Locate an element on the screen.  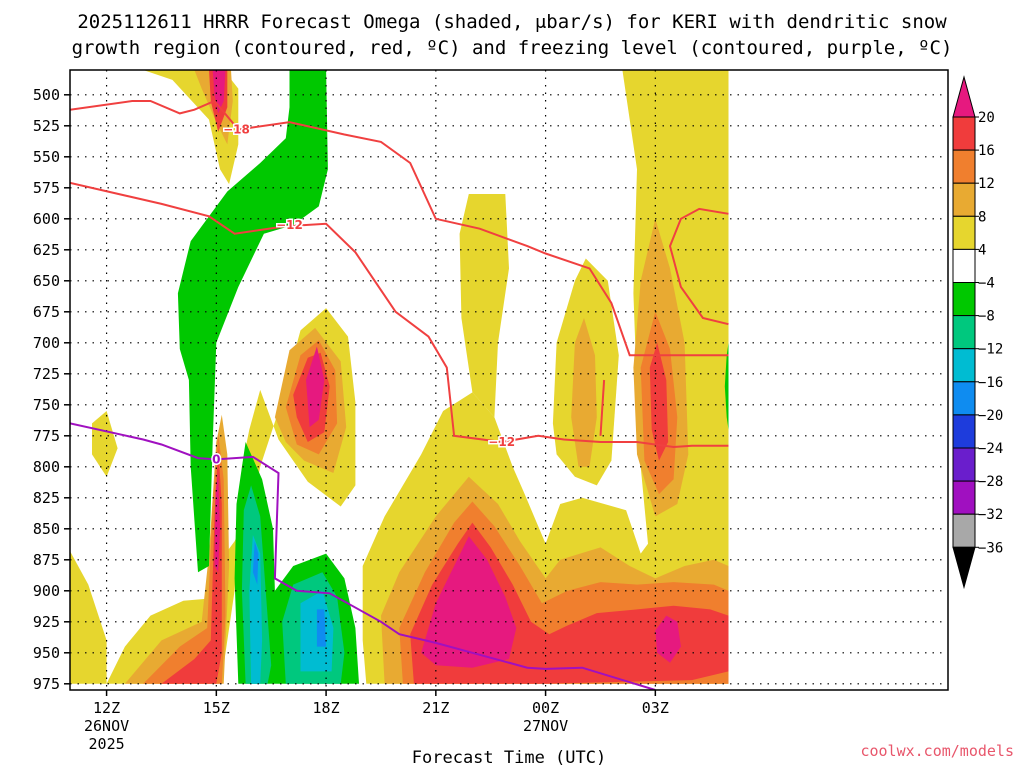
y-tick-label-775: 775 is located at coordinates (46, 436).